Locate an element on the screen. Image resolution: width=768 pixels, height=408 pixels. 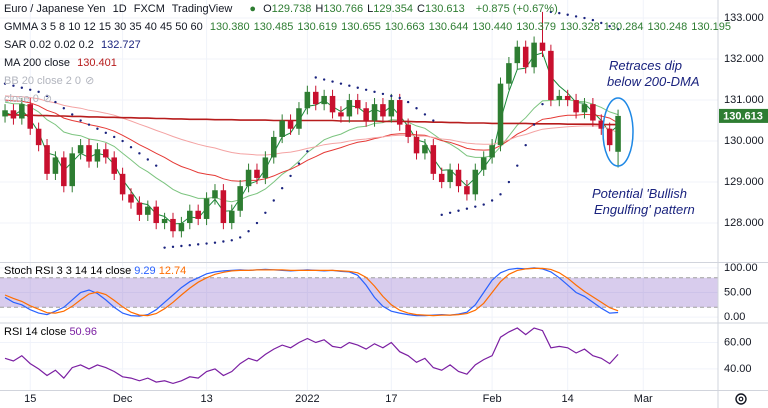
stoch-title: Stoch RSI 3 3 14 14 close is located at coordinates (68, 271).